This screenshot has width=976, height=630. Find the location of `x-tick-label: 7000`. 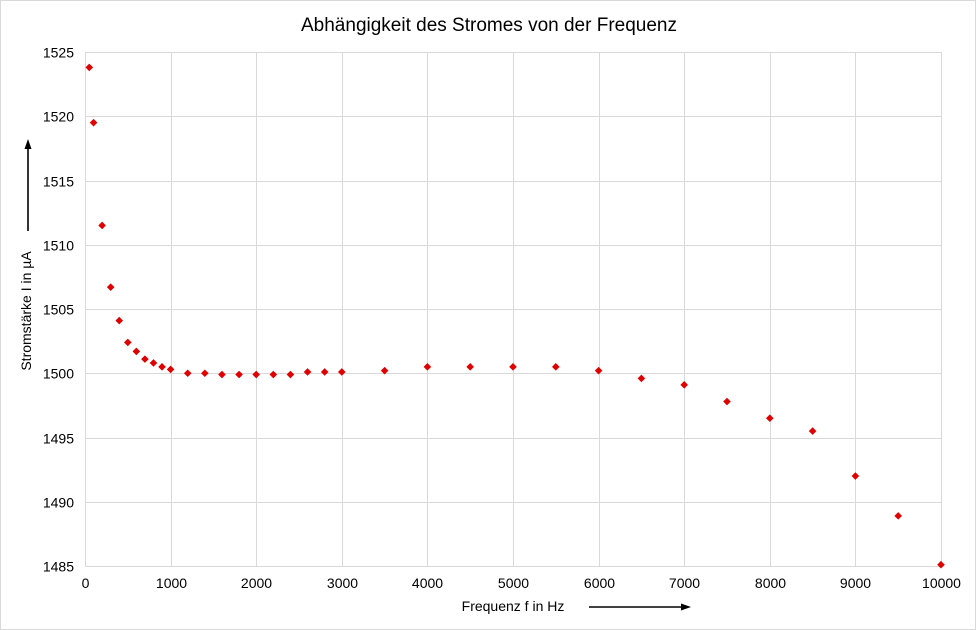

x-tick-label: 7000 is located at coordinates (684, 583).